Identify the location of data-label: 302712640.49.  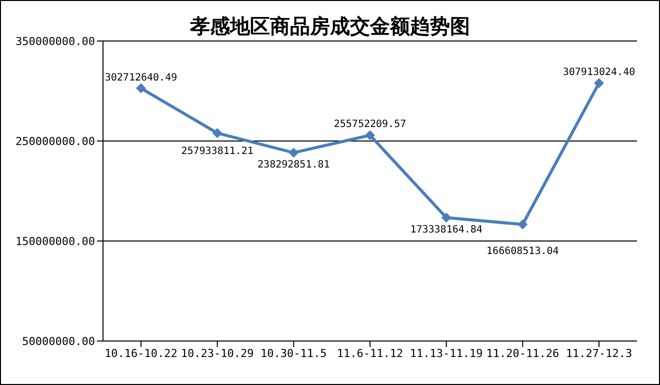
(141, 78).